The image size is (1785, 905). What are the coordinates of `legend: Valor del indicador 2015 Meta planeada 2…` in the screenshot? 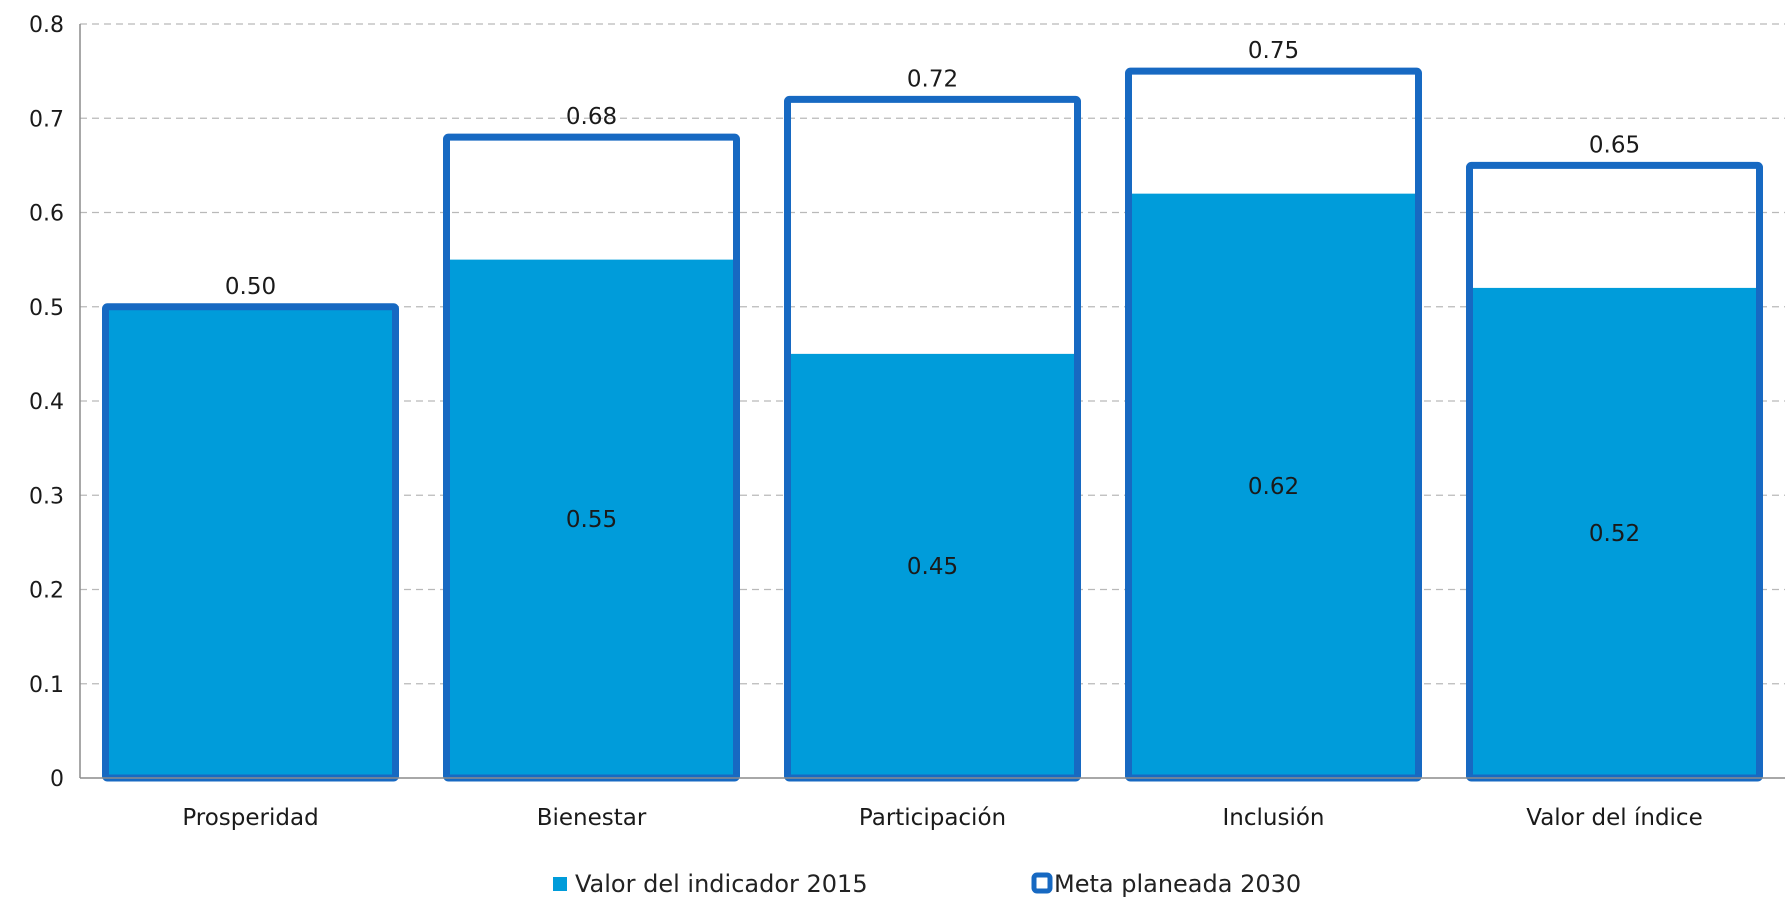 It's located at (927, 884).